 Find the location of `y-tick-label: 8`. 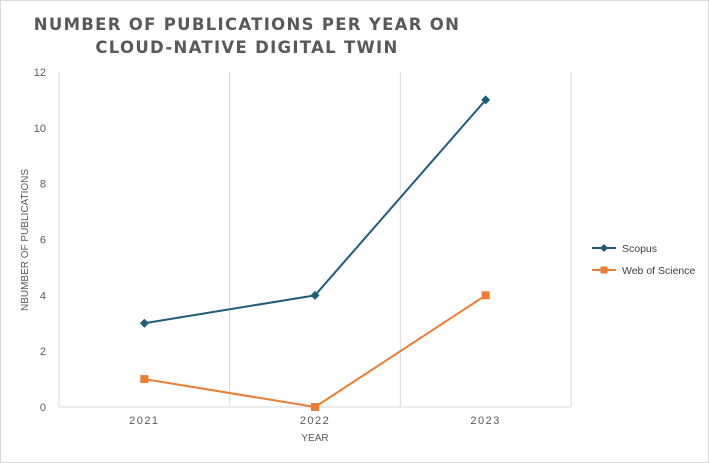

y-tick-label: 8 is located at coordinates (43, 185).